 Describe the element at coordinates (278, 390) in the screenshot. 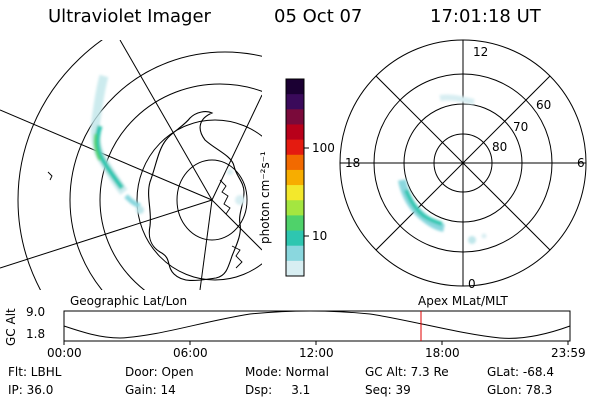

I see `info-dsp: Dsp: 3.1` at that location.